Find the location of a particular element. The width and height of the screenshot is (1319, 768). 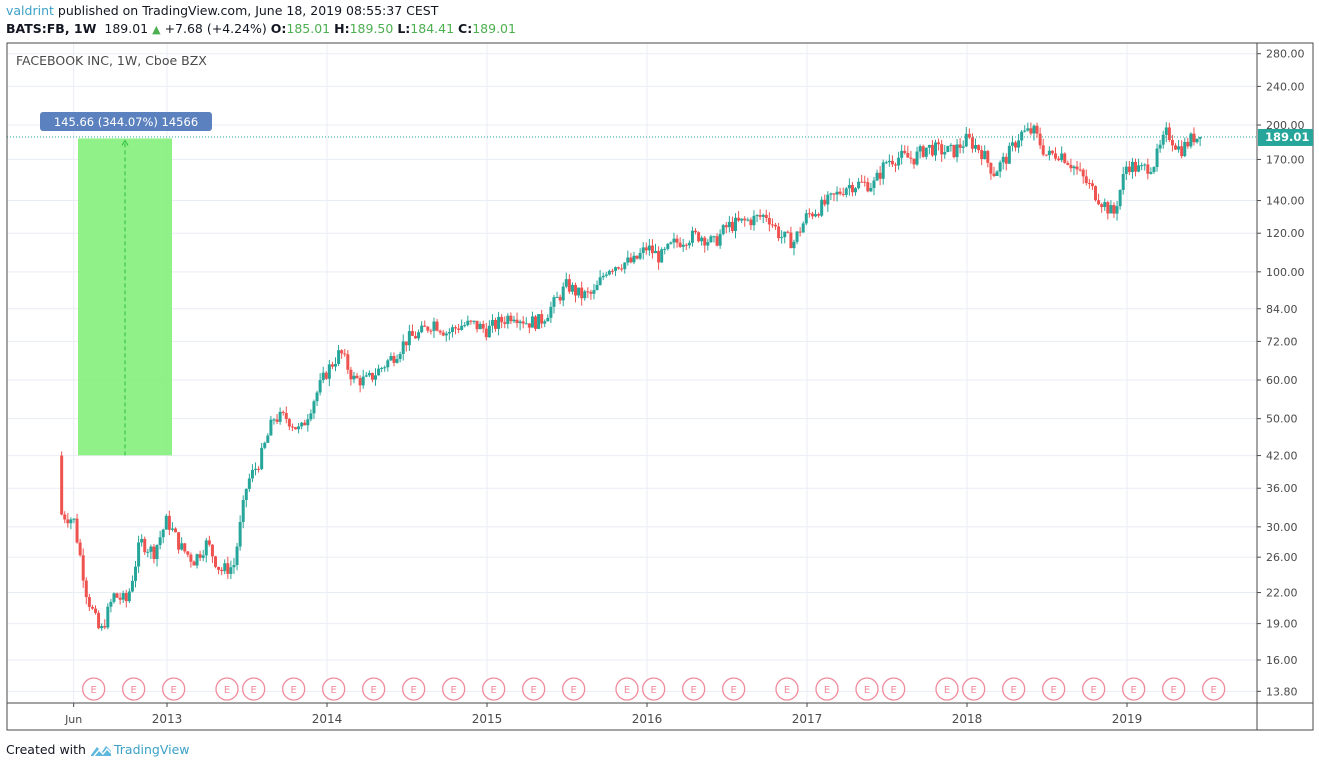

tradingview-link: TradingView is located at coordinates (151, 749).